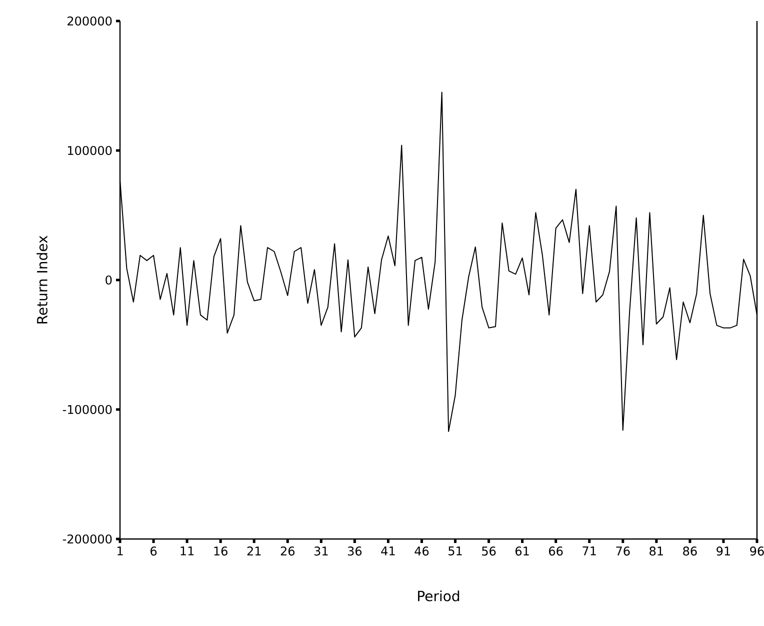 The image size is (764, 626). Describe the element at coordinates (287, 551) in the screenshot. I see `x-tick-label: 26` at that location.